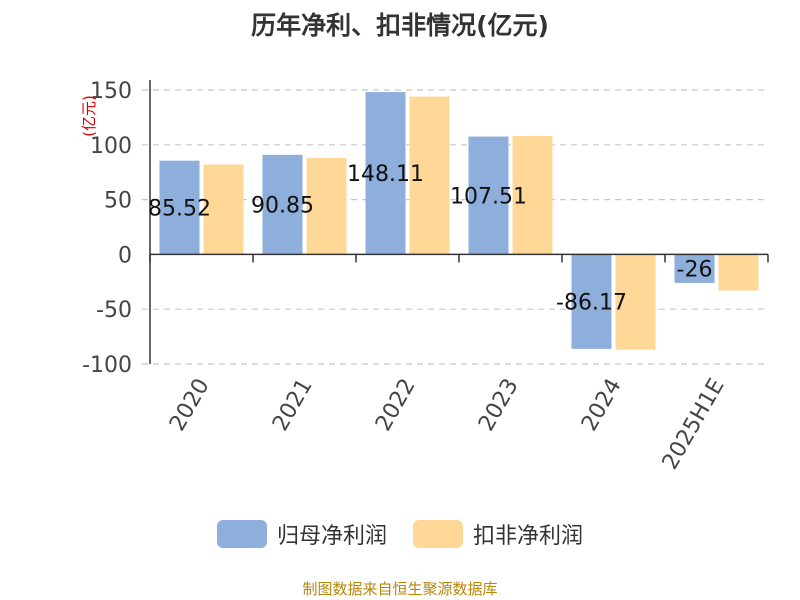 This screenshot has width=800, height=600. What do you see at coordinates (528, 536) in the screenshot?
I see `legend-label-deducted-profit: 扣非净利润` at bounding box center [528, 536].